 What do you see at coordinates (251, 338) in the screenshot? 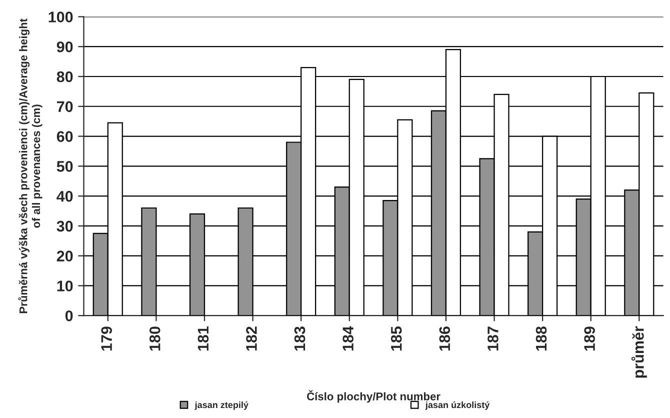
I see `x-tick-label: 182` at bounding box center [251, 338].